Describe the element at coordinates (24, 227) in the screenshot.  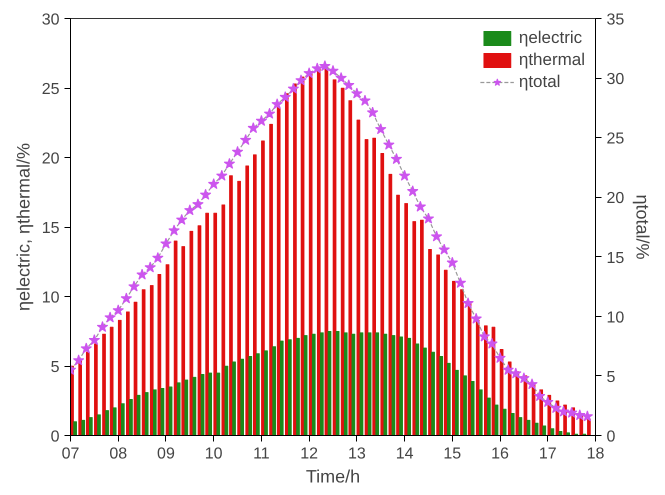
I see `y-axis-title: ηelectric, ηthermal/%` at that location.